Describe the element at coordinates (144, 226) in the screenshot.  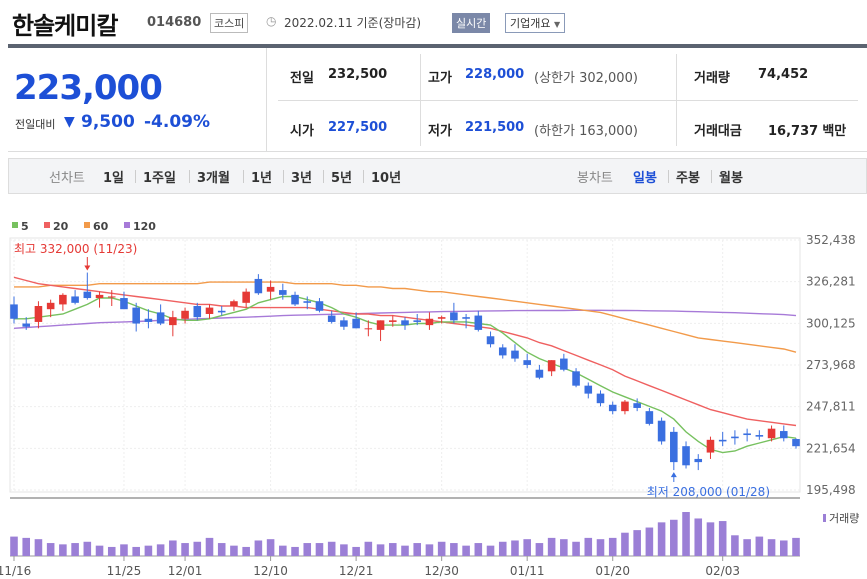
I see `legend-label: 120` at that location.